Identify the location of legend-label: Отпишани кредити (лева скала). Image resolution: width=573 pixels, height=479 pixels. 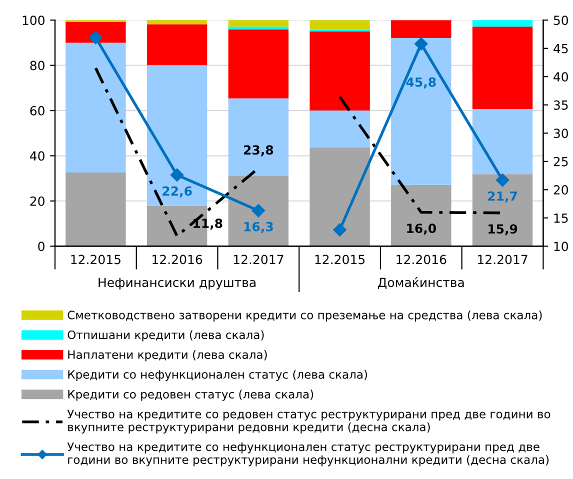
(166, 336).